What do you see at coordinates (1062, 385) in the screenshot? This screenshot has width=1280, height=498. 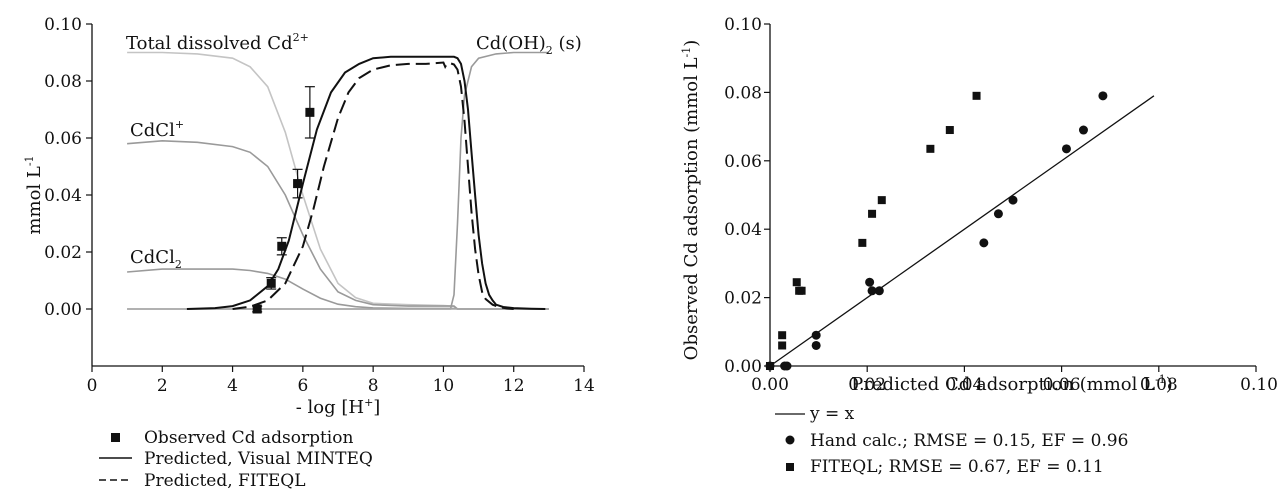 I see `right-x-tick-label: 0.06` at bounding box center [1062, 385].